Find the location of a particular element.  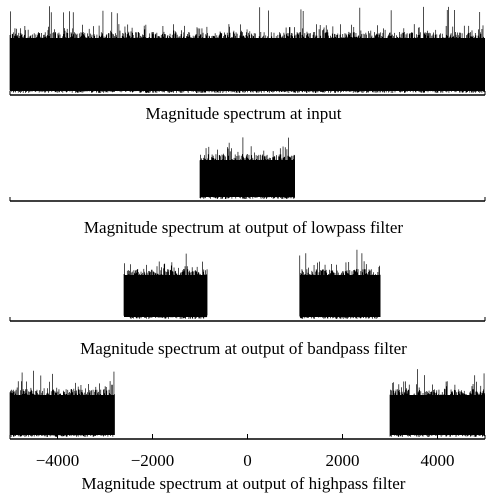

x-tick-label: 0 is located at coordinates (247, 460).